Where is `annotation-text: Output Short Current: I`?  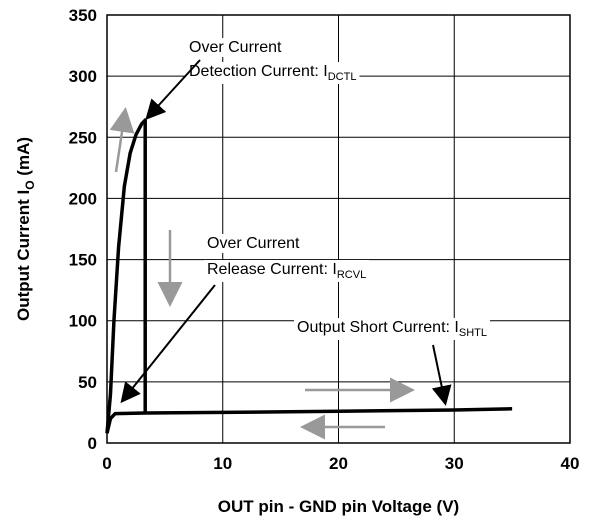 annotation-text: Output Short Current: I is located at coordinates (378, 327).